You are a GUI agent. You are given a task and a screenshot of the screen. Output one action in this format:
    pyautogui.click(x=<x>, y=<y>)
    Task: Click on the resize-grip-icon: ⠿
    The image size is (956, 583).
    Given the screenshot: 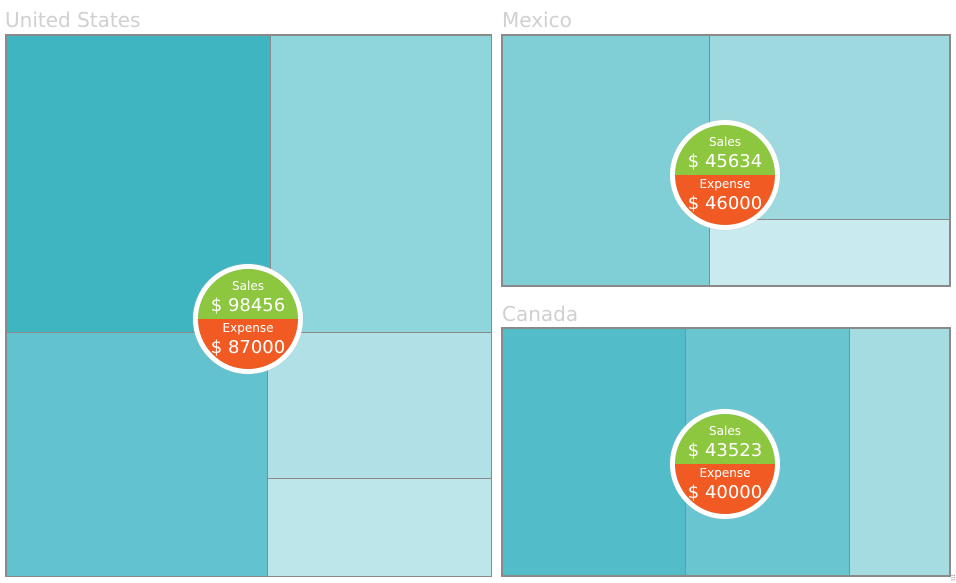 What is the action you would take?
    pyautogui.click(x=953, y=578)
    